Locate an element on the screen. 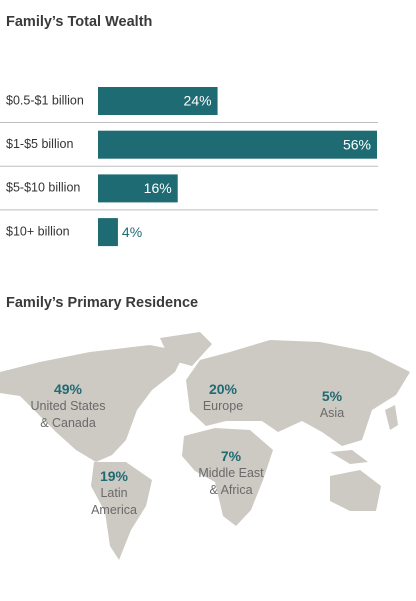  region-value: 20% is located at coordinates (223, 389).